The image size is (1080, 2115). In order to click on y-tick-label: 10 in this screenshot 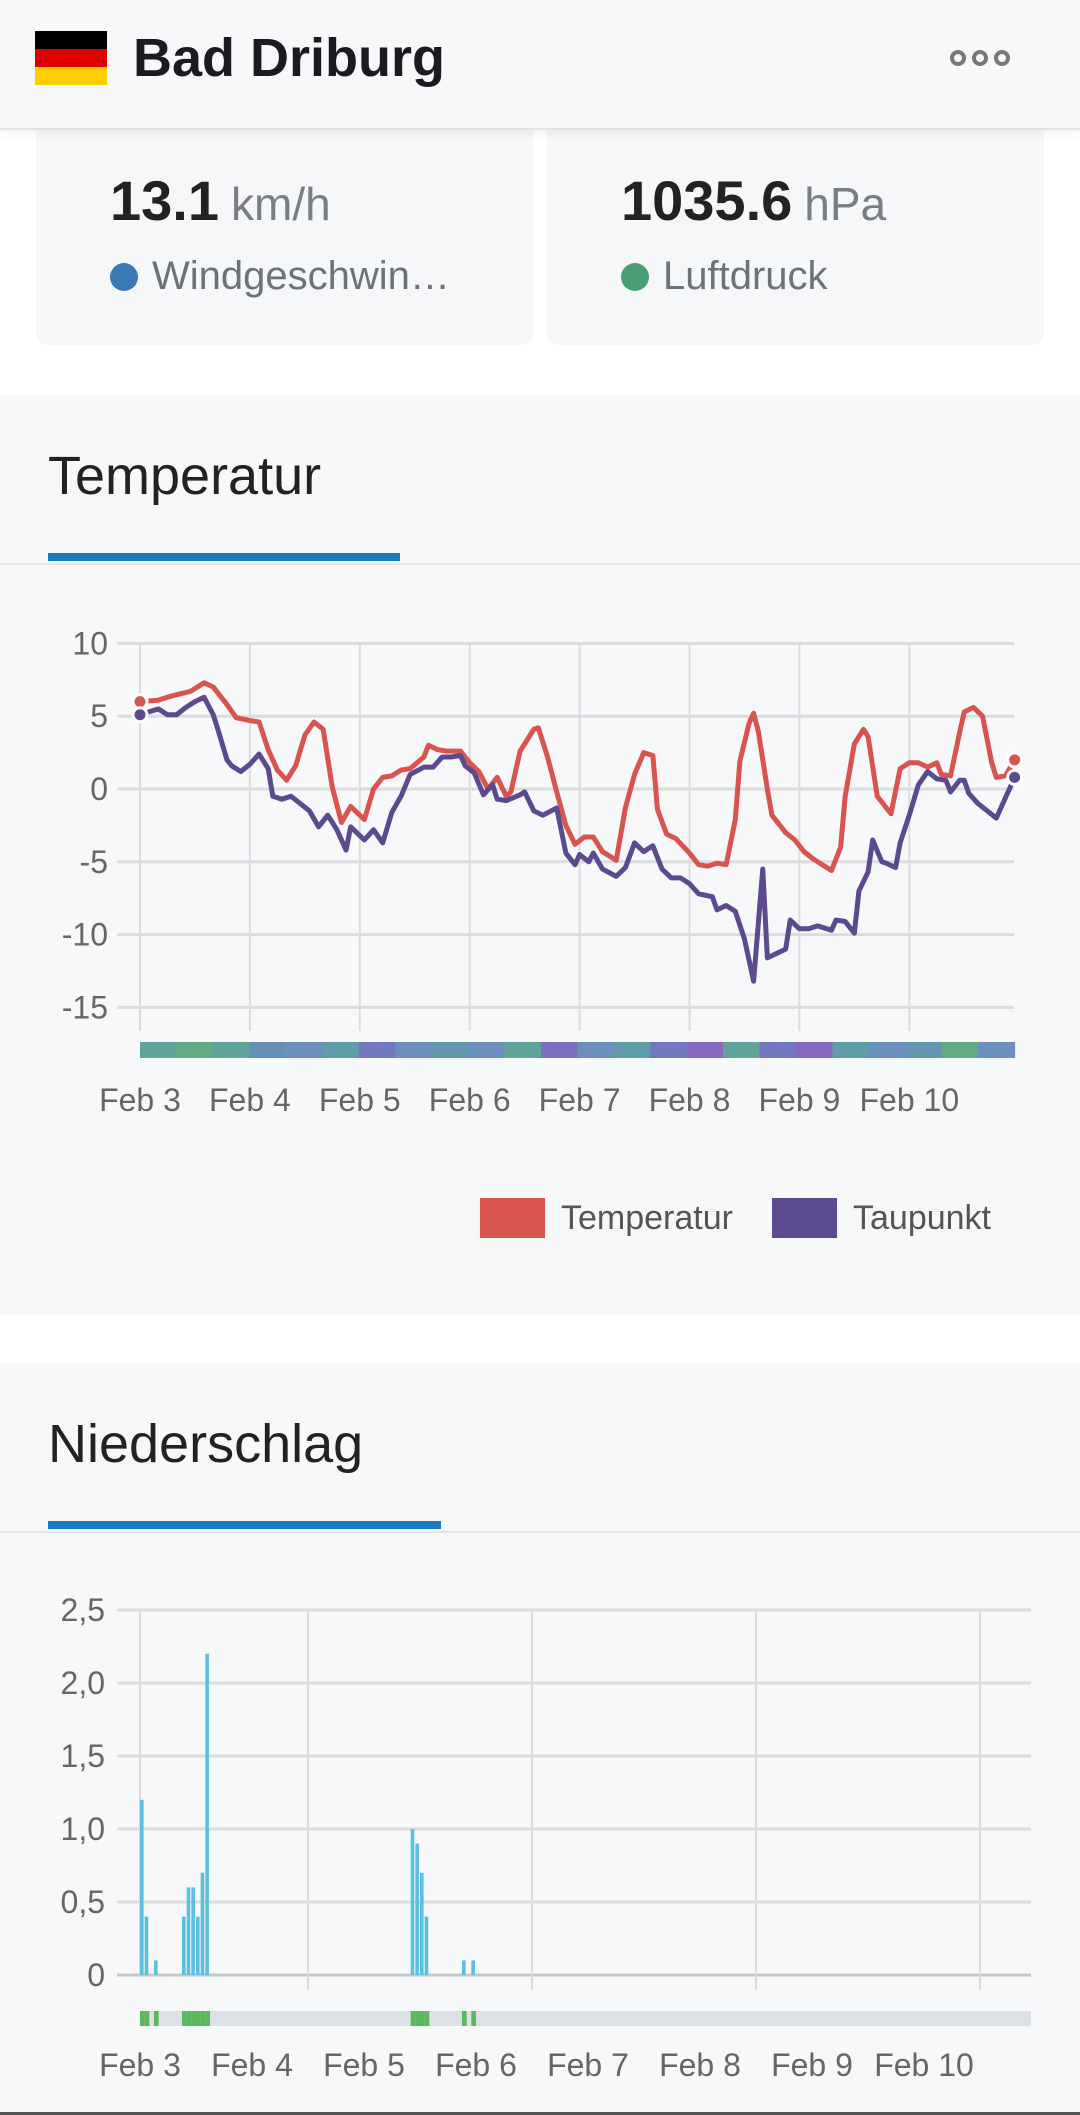, I will do `click(90, 643)`.